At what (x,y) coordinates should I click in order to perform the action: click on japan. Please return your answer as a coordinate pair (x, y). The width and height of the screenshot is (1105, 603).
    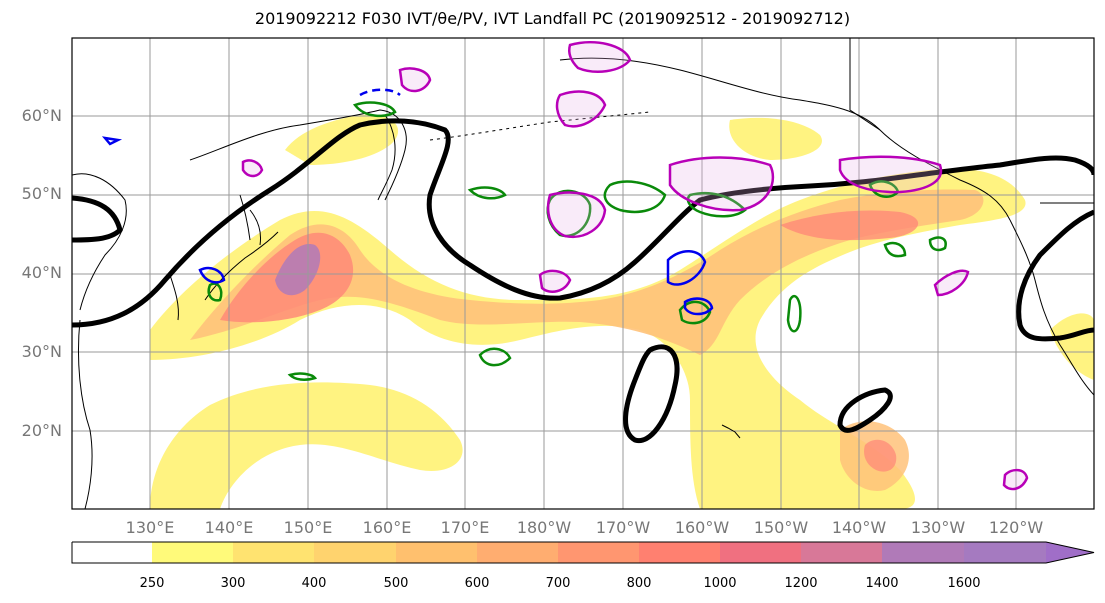
    Looking at the image, I should click on (241, 255).